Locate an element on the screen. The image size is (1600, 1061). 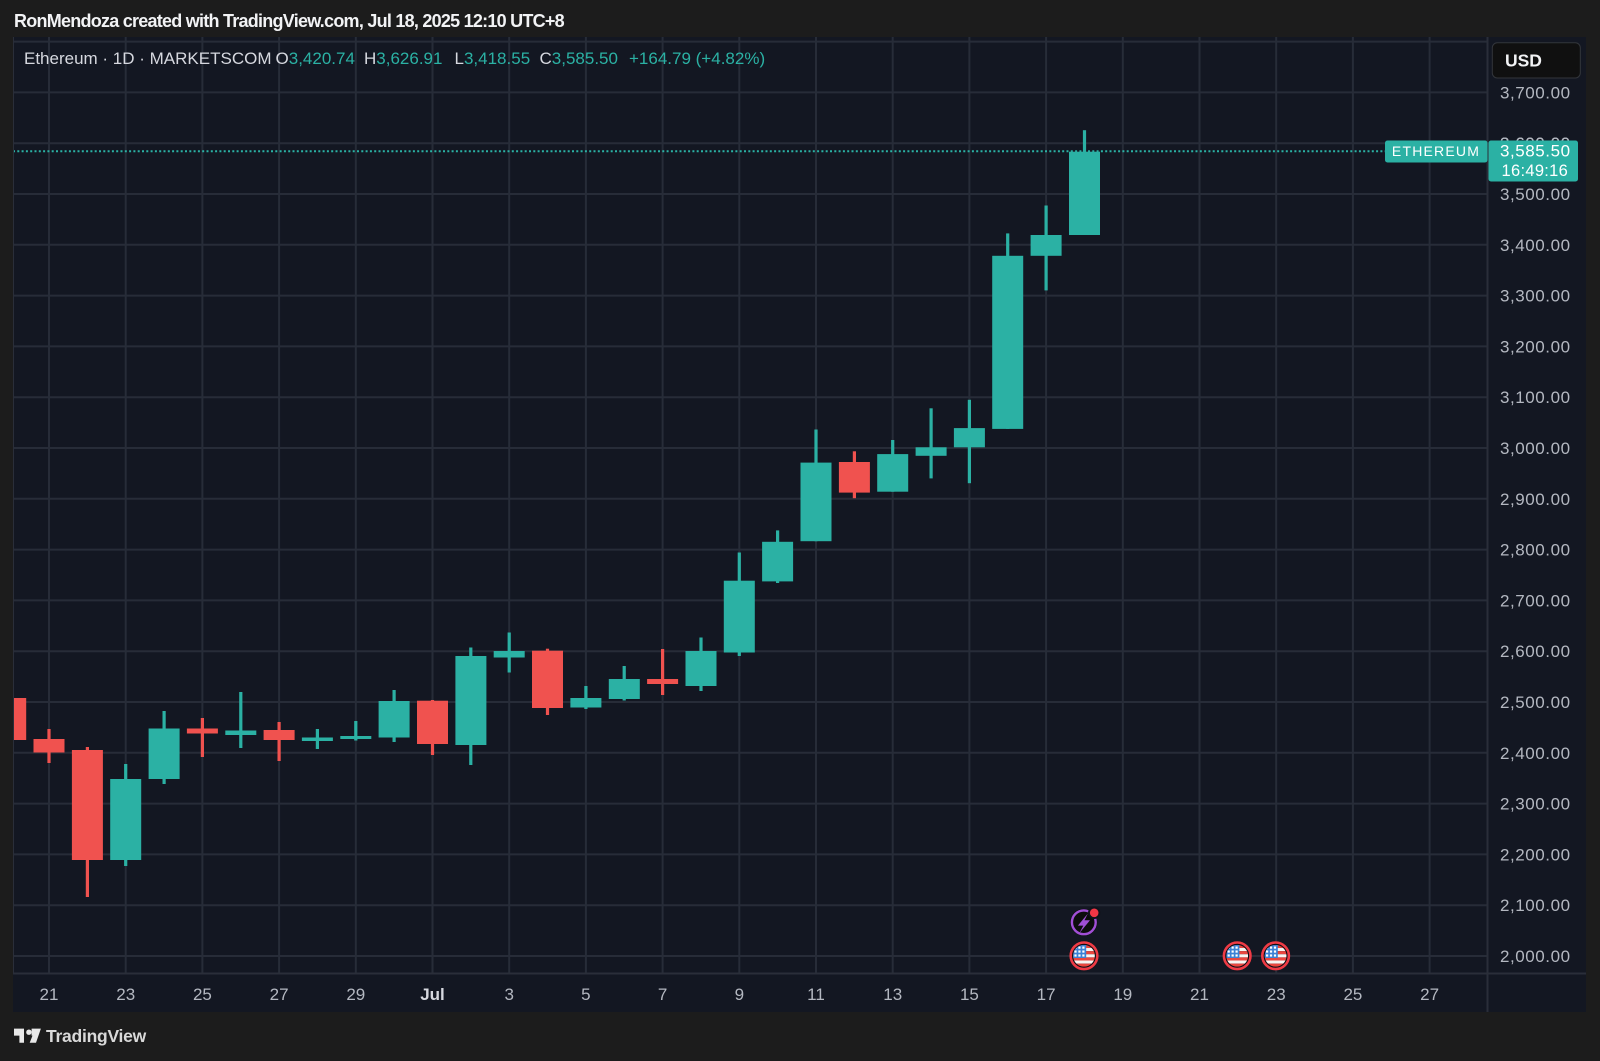
svg-text: 3,400.00 is located at coordinates (1535, 245).